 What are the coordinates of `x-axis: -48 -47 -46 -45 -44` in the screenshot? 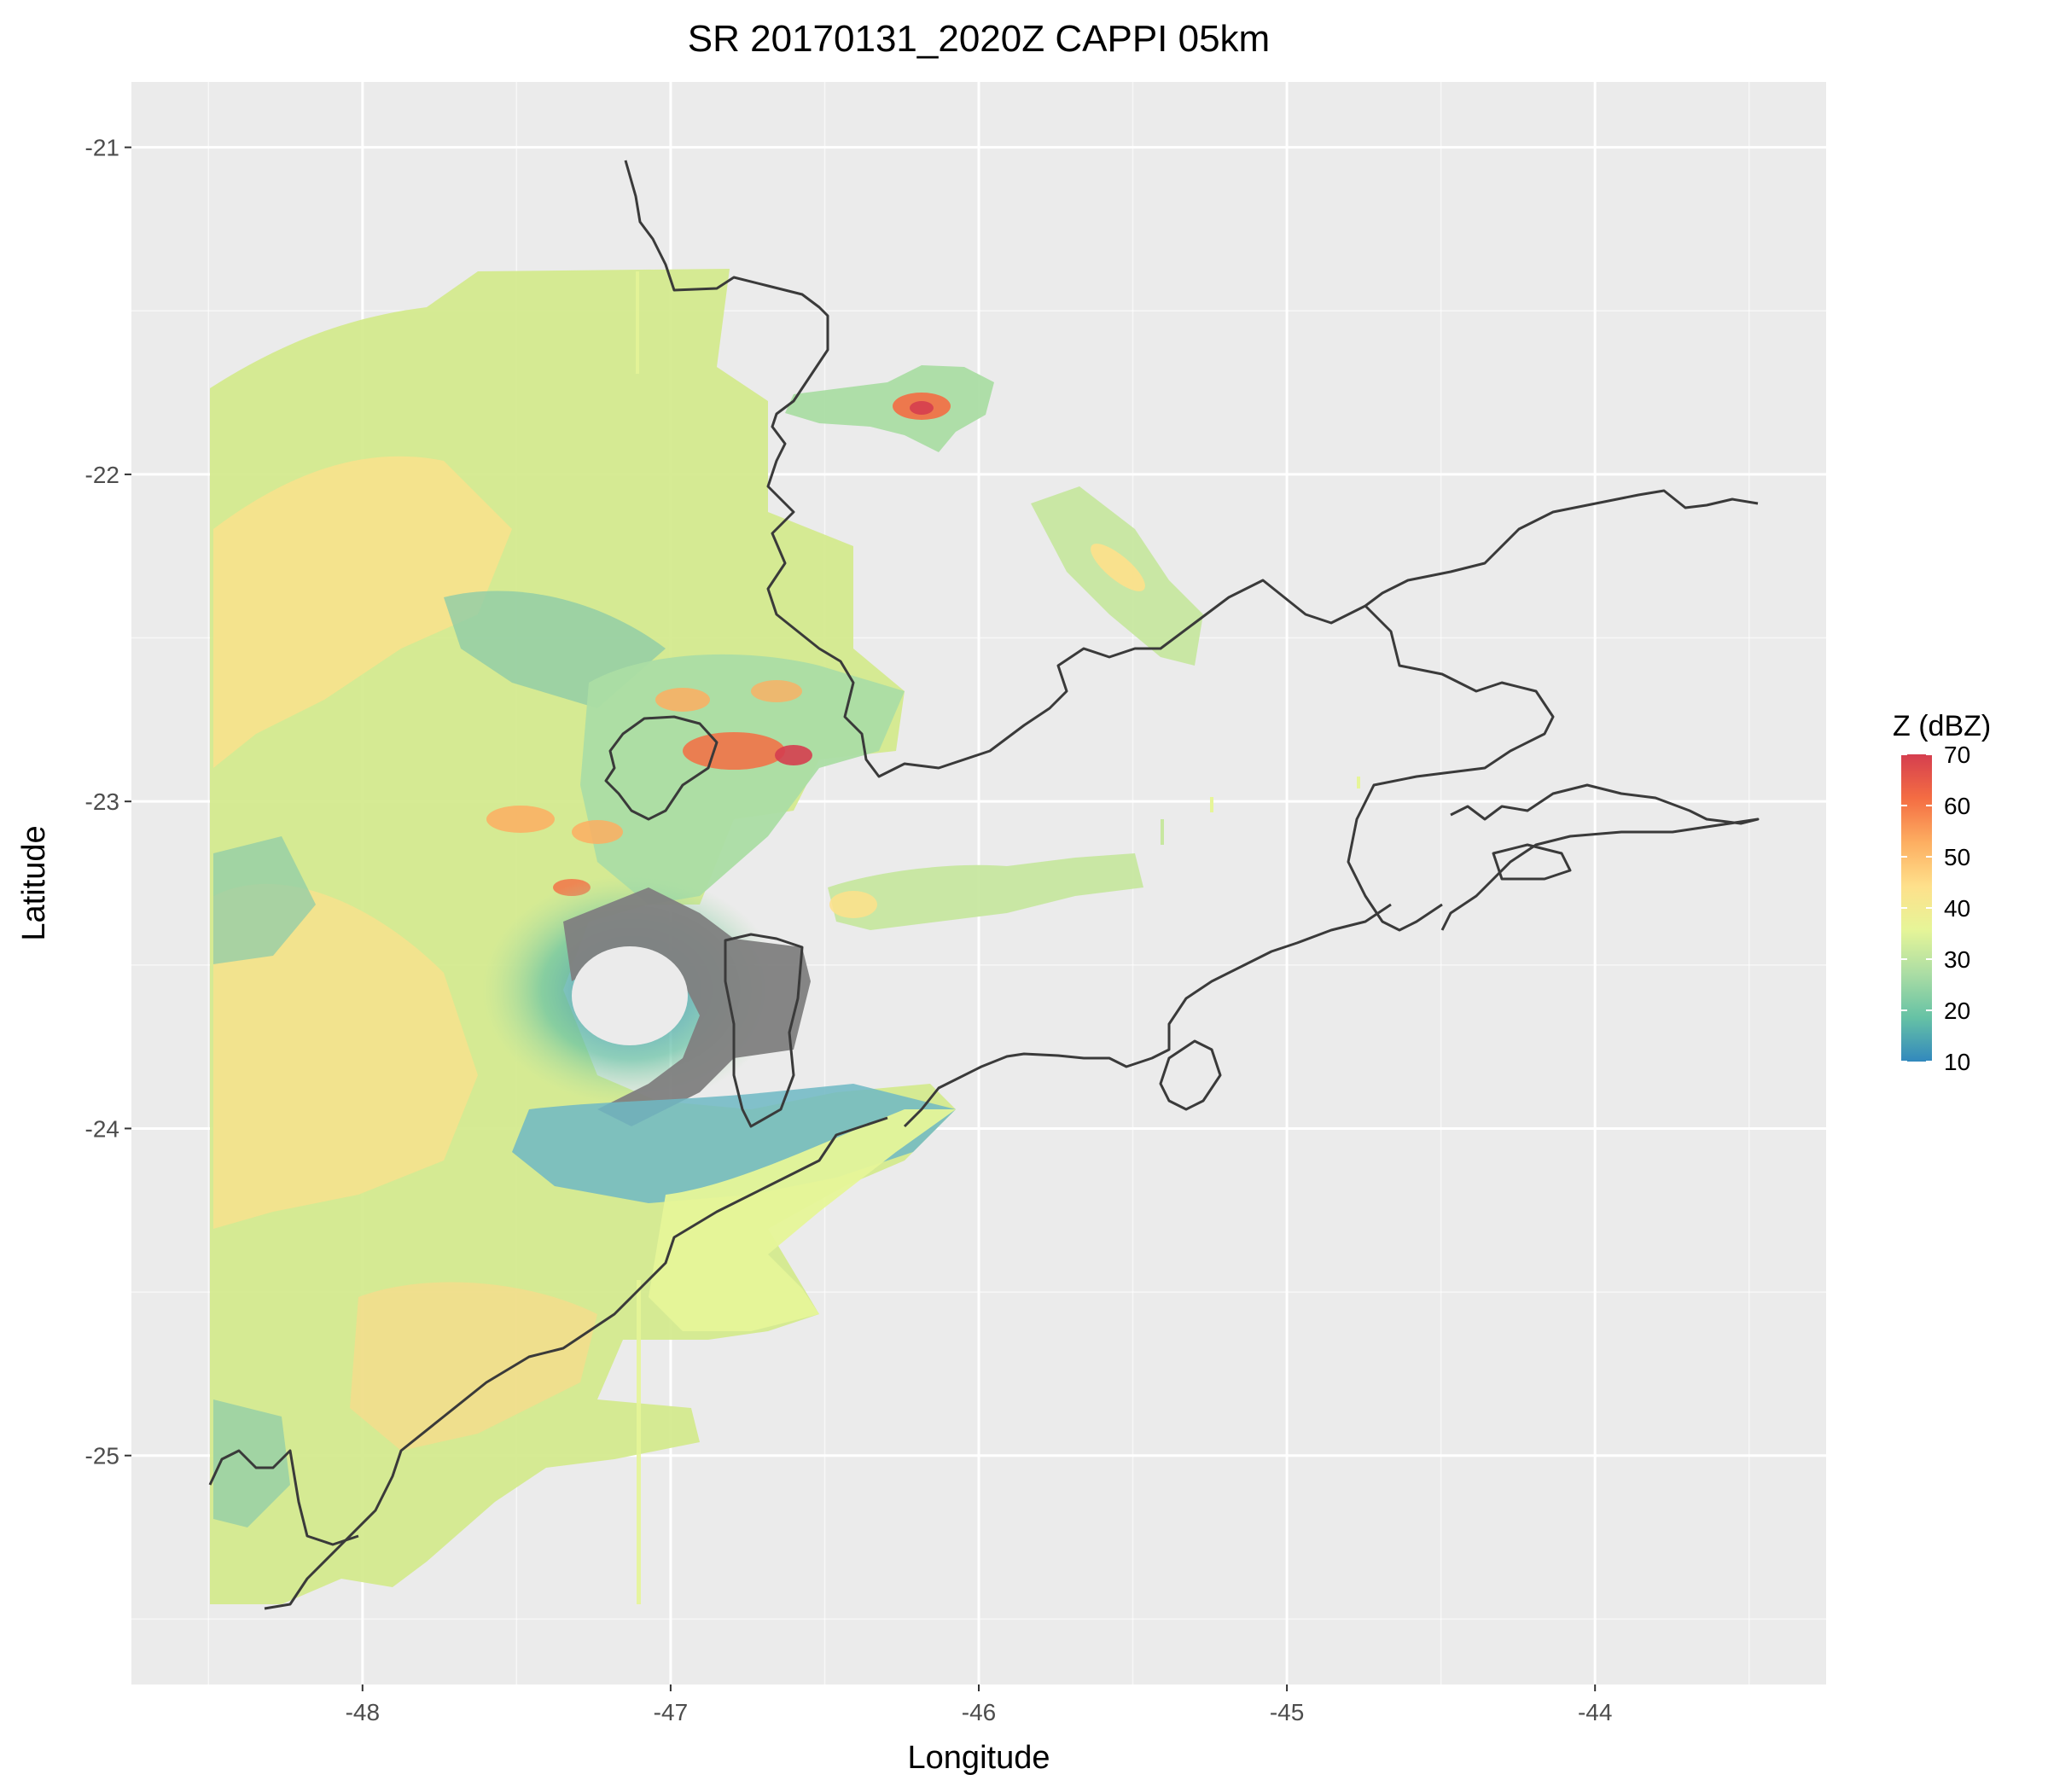 It's located at (979, 1704).